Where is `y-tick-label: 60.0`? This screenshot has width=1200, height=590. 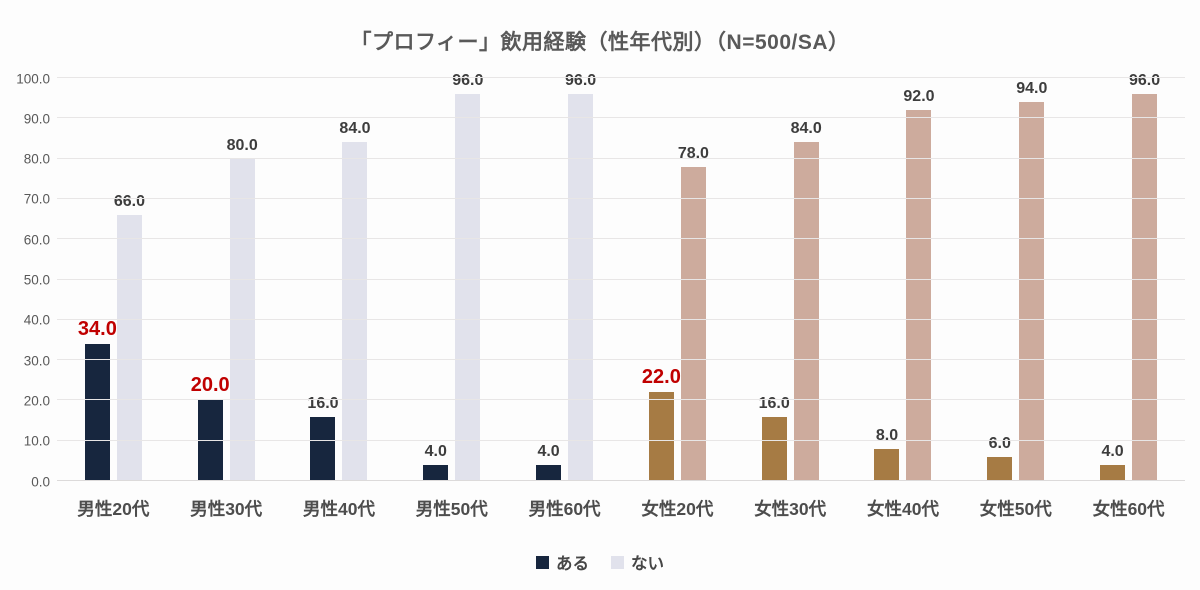 y-tick-label: 60.0 is located at coordinates (36, 240).